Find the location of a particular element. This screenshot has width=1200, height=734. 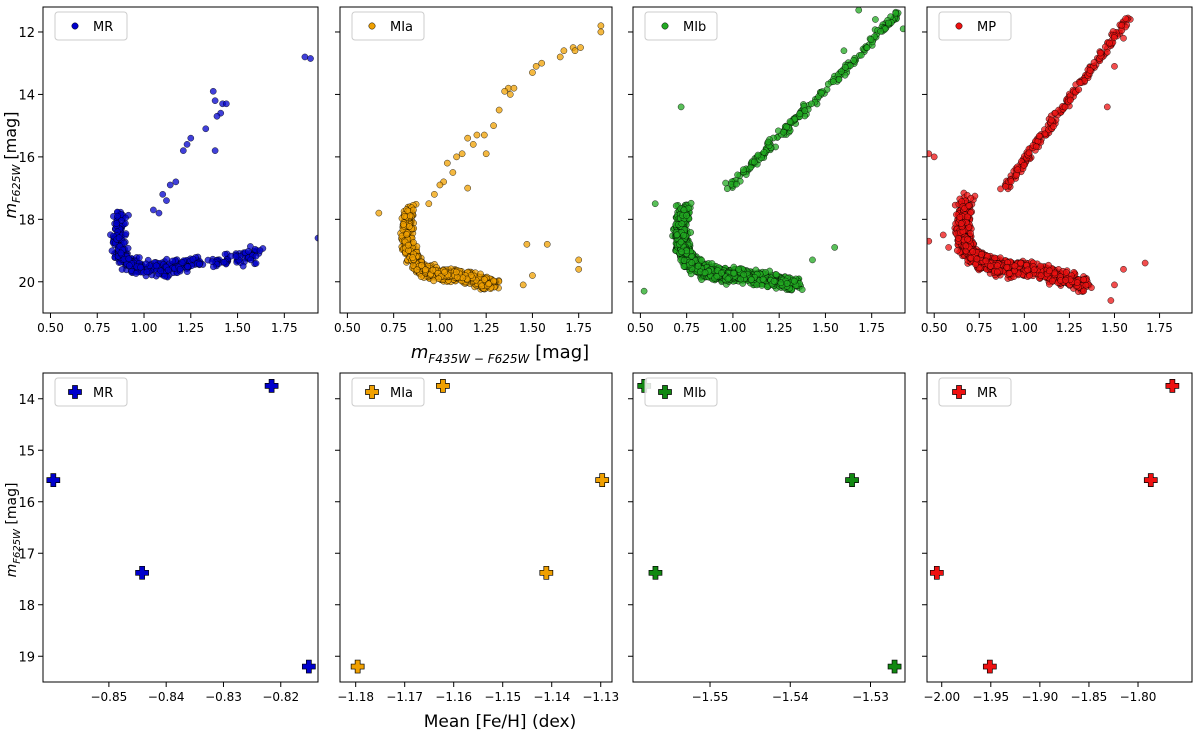

panel-fe-mib: −1.55 −1.54 −1.53 MIb is located at coordinates (767, 538).